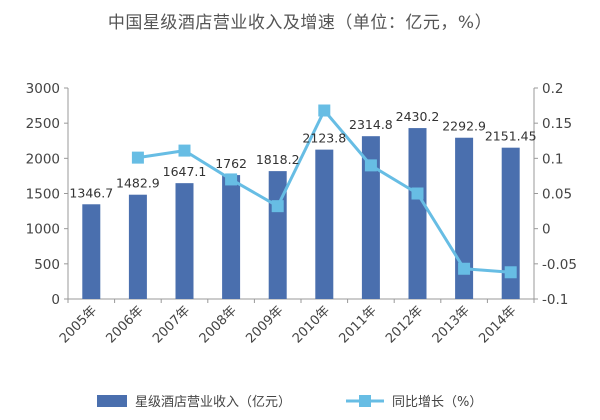 Image resolution: width=600 pixels, height=420 pixels. What do you see at coordinates (324, 138) in the screenshot?
I see `bar-data-label: 2123.8` at bounding box center [324, 138].